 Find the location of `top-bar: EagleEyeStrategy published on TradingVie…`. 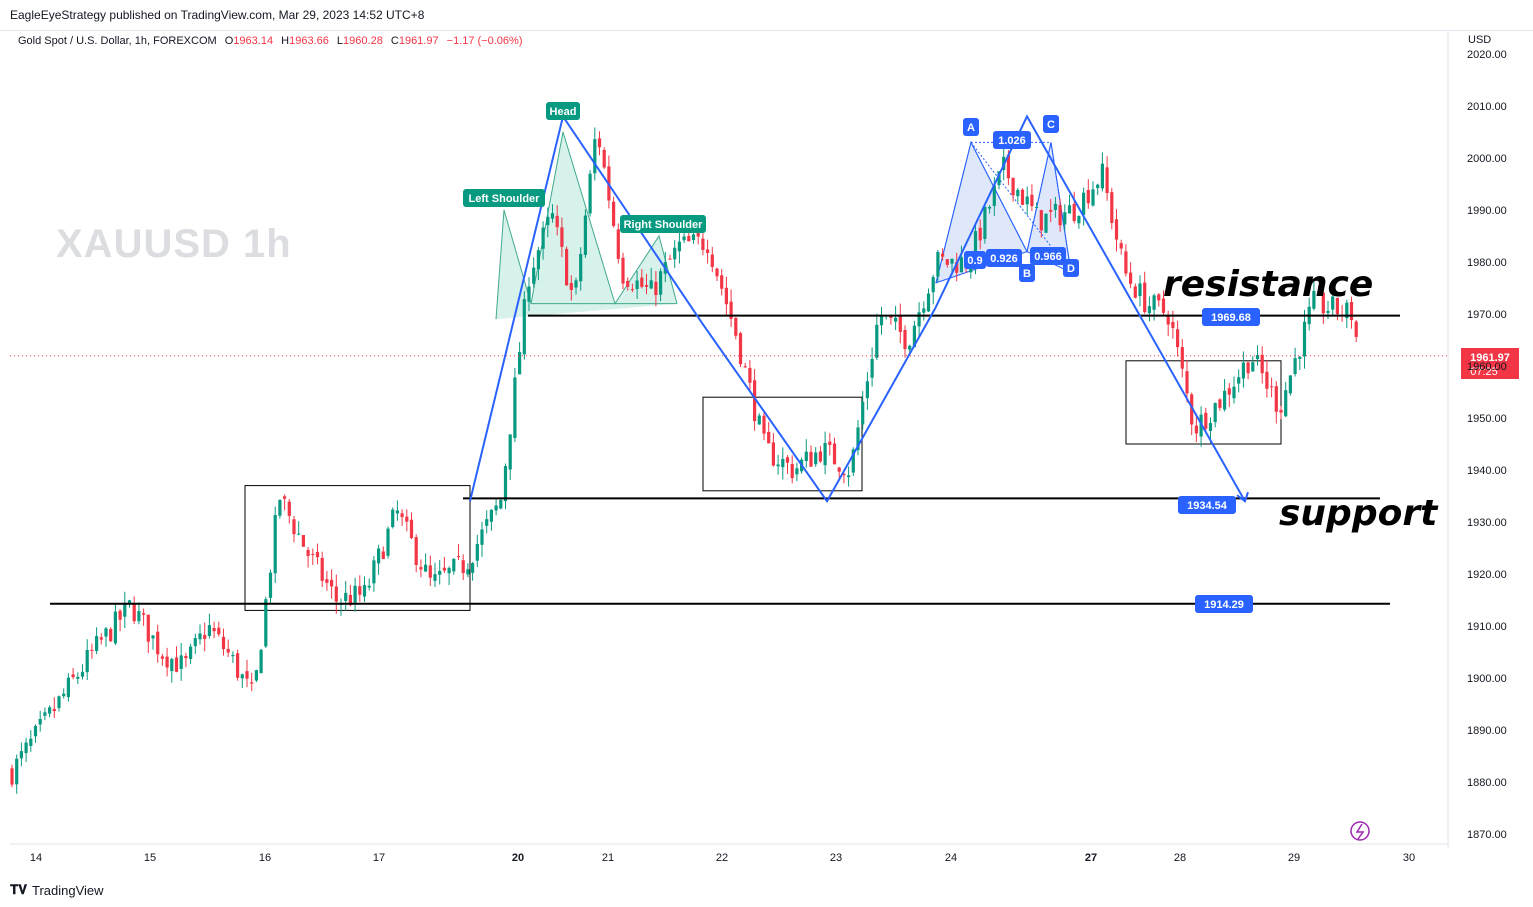

top-bar: EagleEyeStrategy published on TradingVie… is located at coordinates (766, 15).